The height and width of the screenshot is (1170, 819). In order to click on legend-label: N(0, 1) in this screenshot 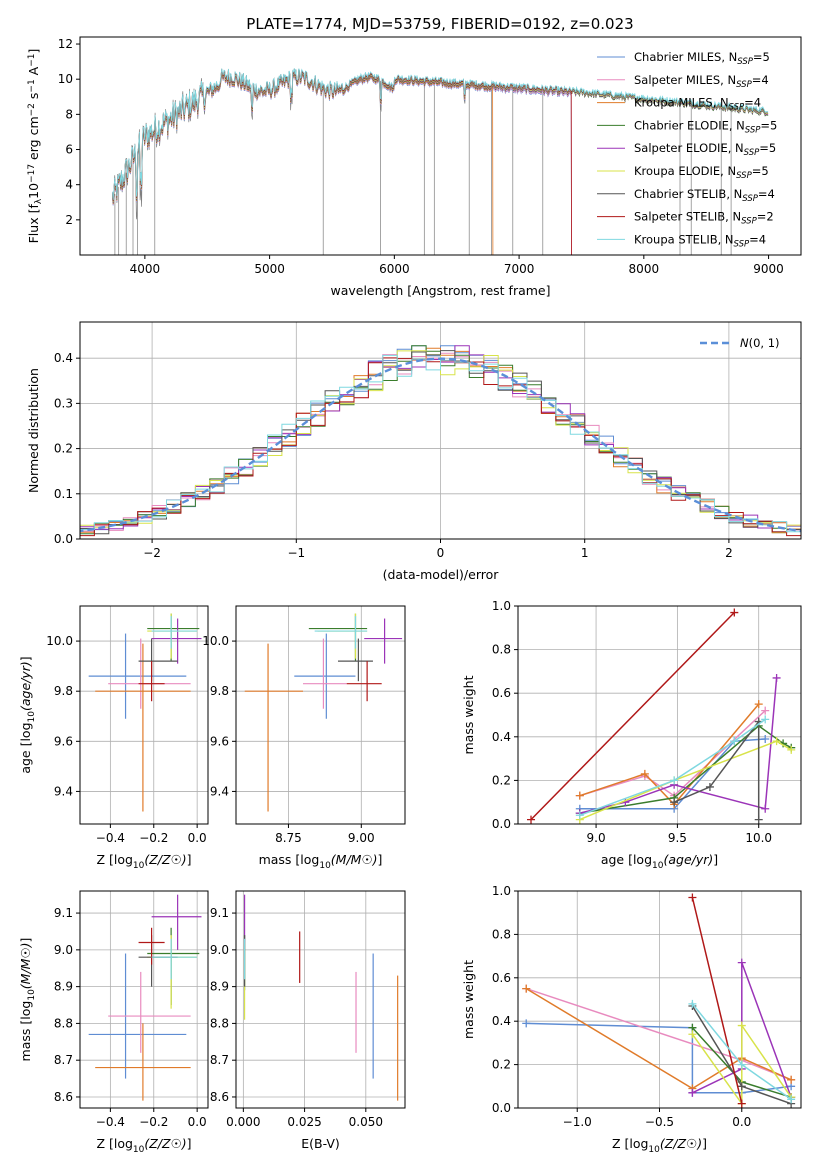, I will do `click(760, 343)`.